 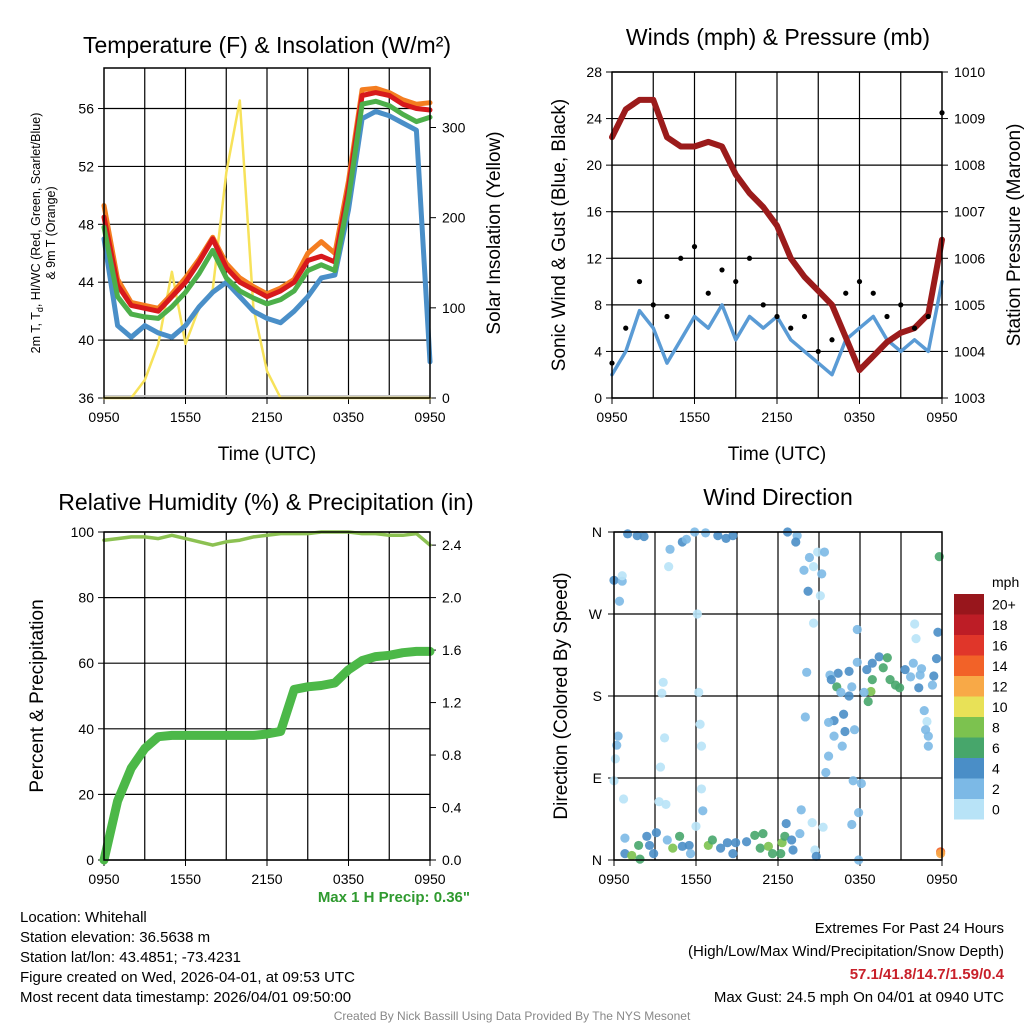 I want to click on colorbar-level-label: 20+, so click(x=1004, y=604).